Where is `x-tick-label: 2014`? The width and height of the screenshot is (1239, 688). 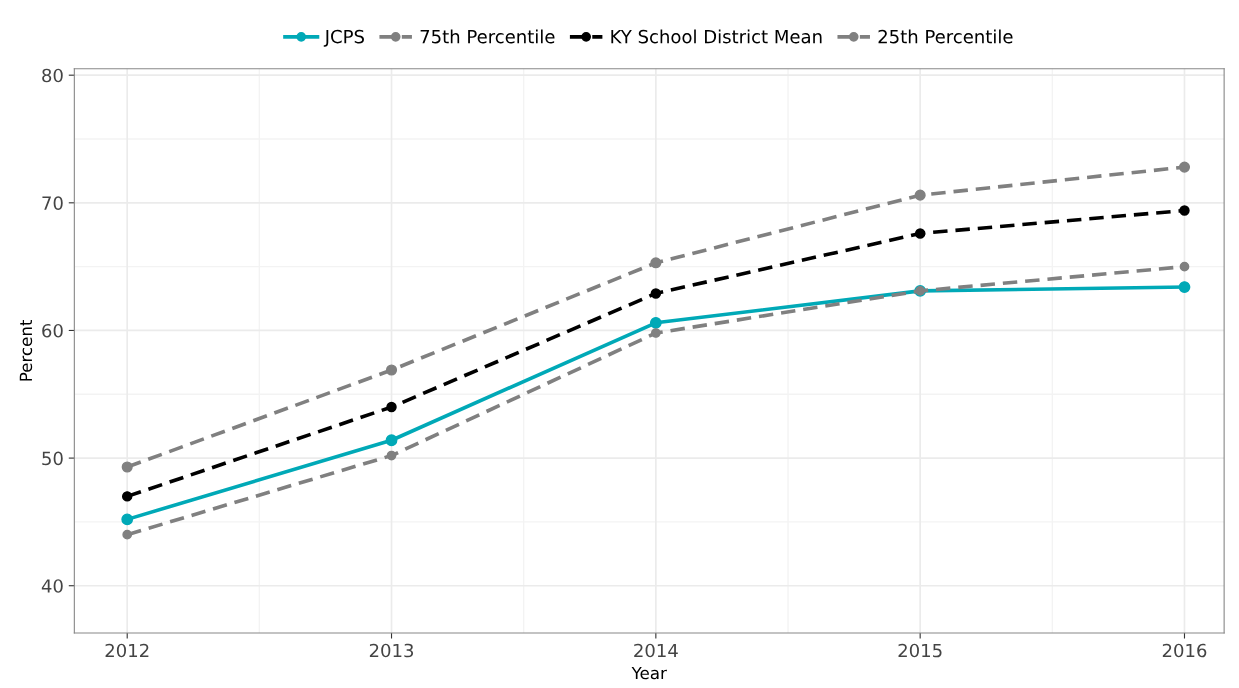 x-tick-label: 2014 is located at coordinates (656, 650).